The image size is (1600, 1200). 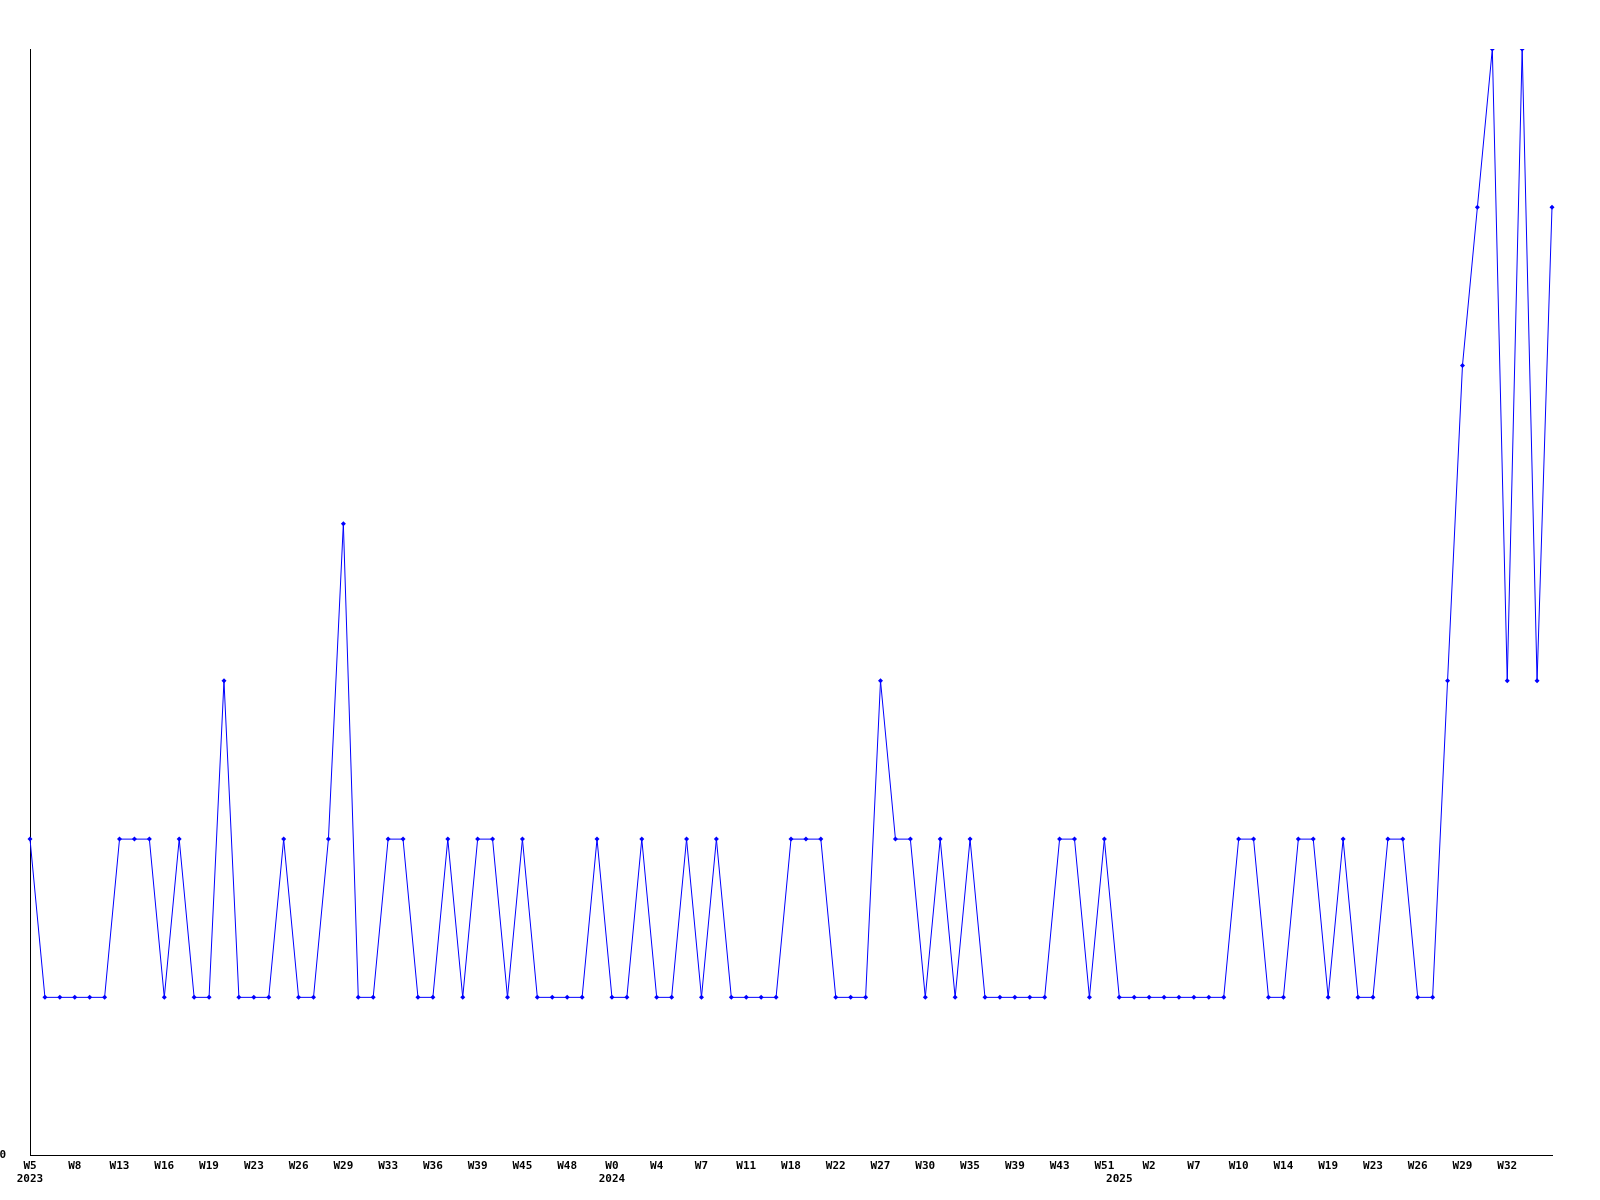 I want to click on x-tick-label: W32, so click(x=1507, y=1166).